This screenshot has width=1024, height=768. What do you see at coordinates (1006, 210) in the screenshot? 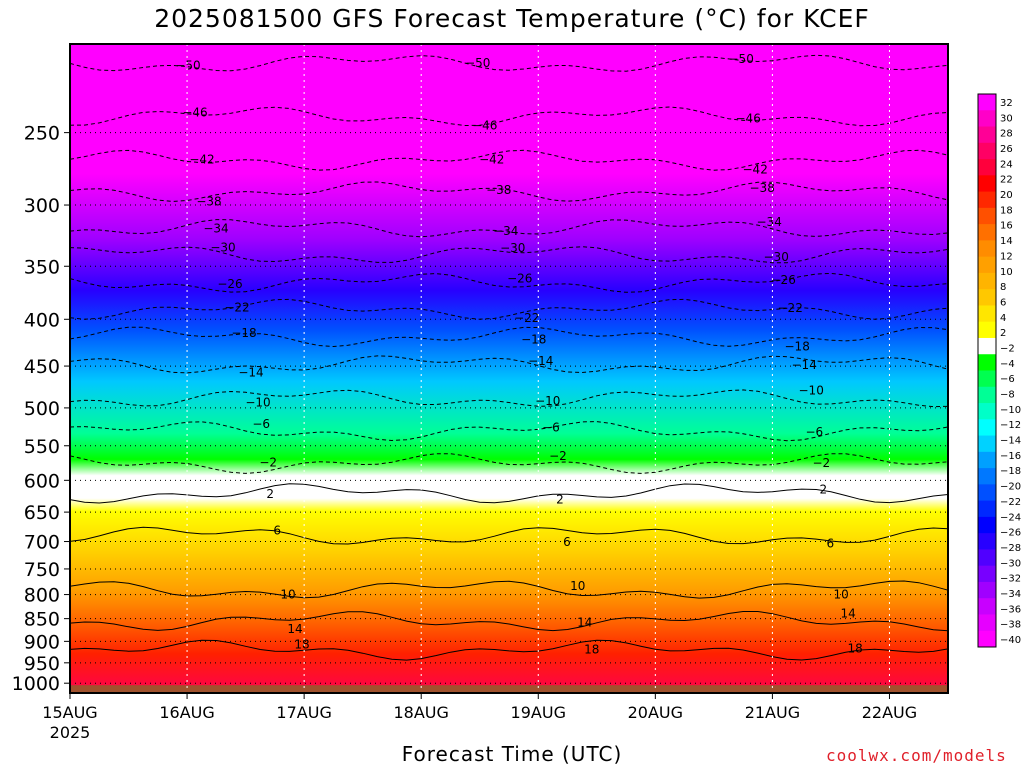
I see `colorbar-label: 18` at bounding box center [1006, 210].